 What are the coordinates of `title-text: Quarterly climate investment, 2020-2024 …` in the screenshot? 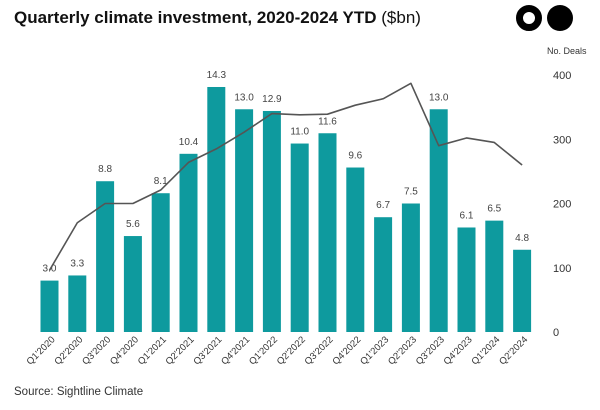 It's located at (195, 17).